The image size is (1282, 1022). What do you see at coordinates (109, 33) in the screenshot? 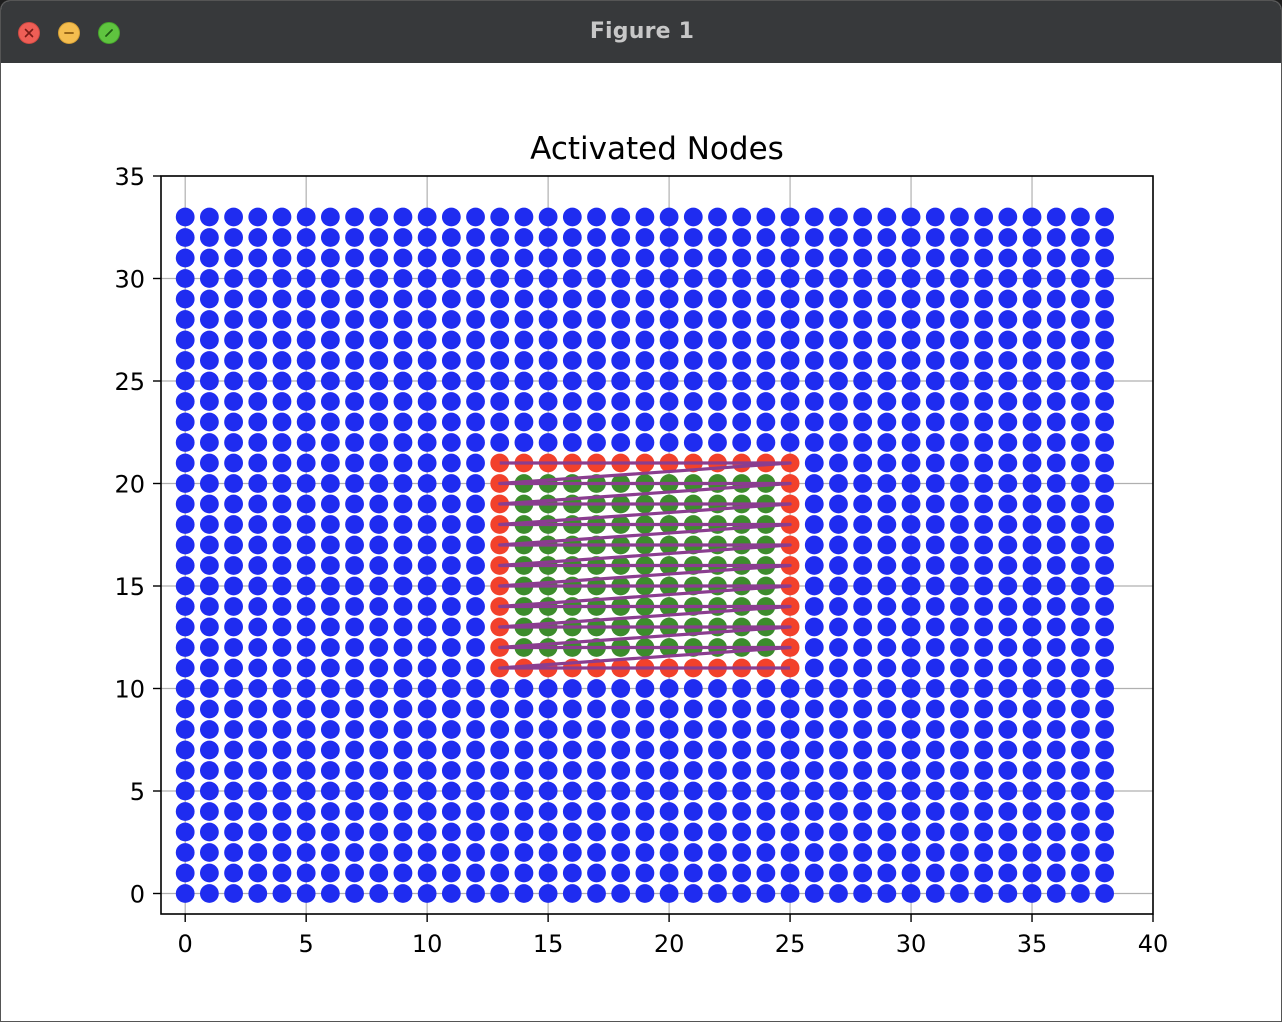
I see `fullscreen-button` at bounding box center [109, 33].